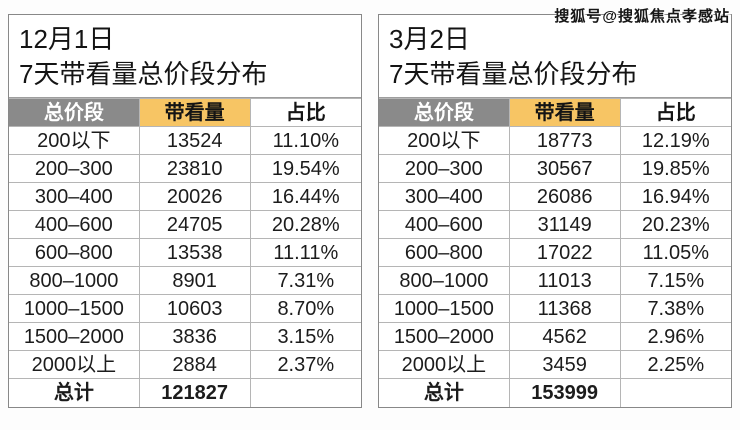  Describe the element at coordinates (564, 308) in the screenshot. I see `table-cell: 11368` at that location.